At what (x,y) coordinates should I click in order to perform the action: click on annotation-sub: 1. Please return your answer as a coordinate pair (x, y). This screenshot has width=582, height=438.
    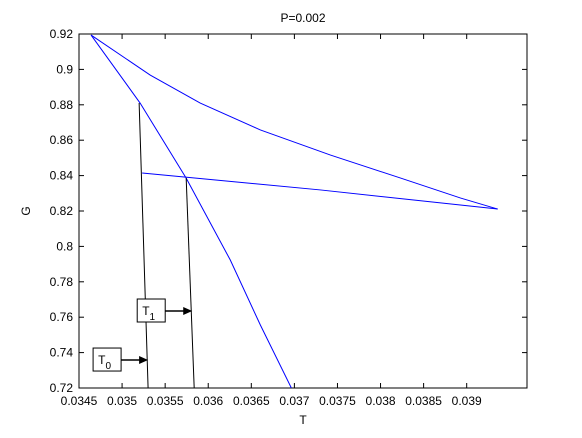
    Looking at the image, I should click on (153, 317).